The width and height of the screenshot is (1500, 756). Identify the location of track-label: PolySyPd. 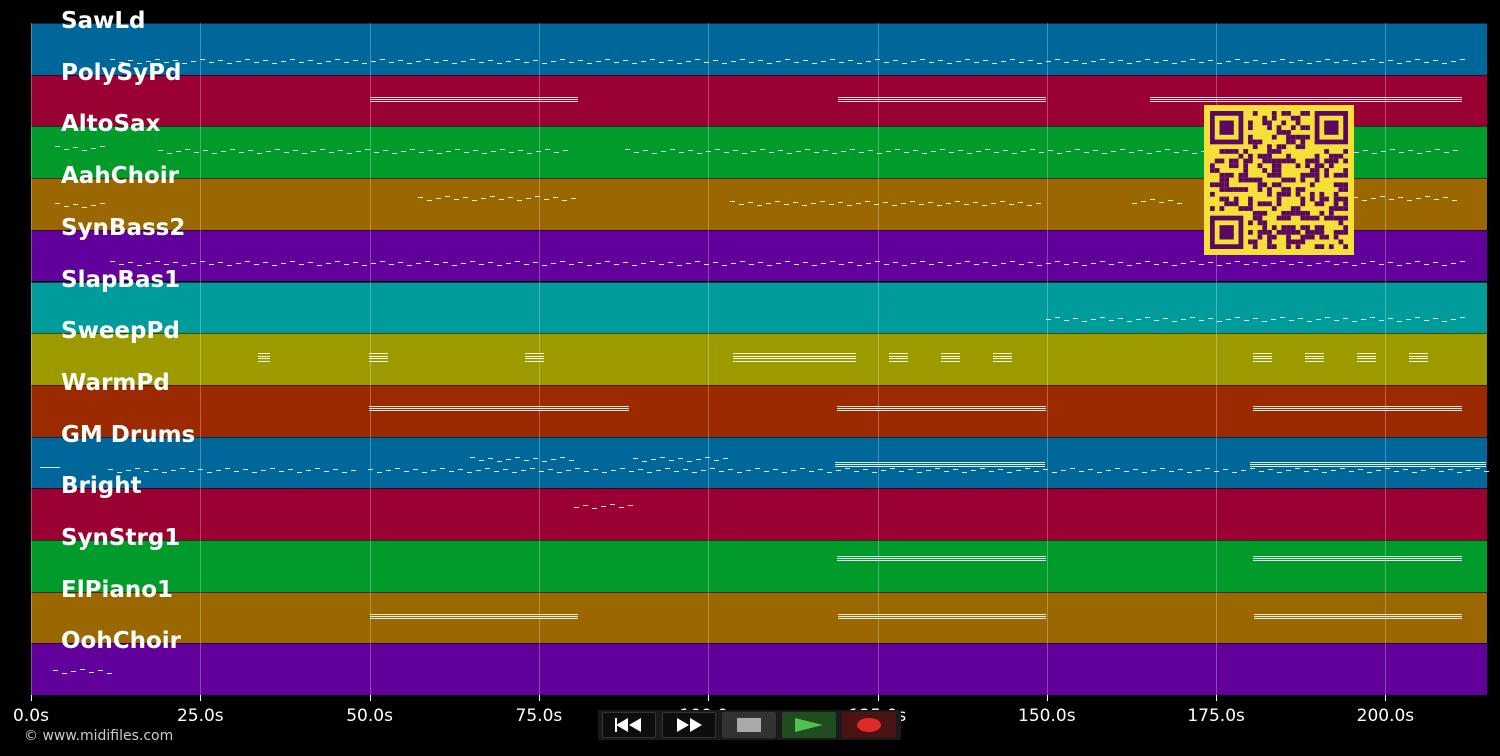
(121, 72).